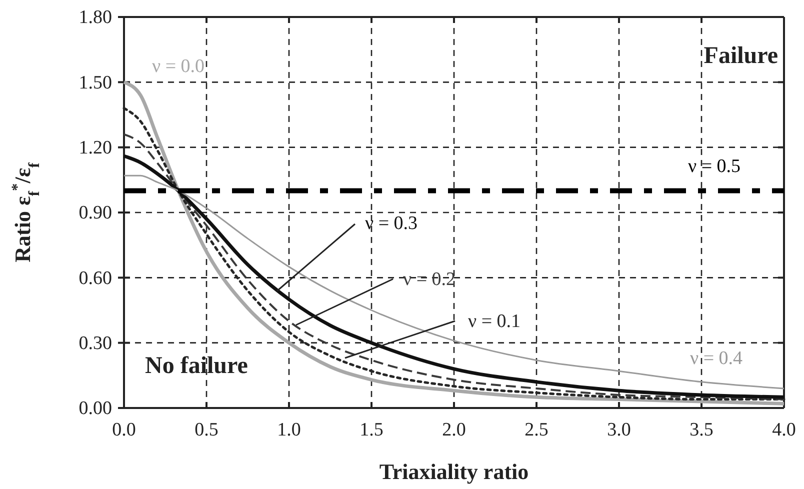 Image resolution: width=804 pixels, height=489 pixels. Describe the element at coordinates (494, 321) in the screenshot. I see `text: ν = 0.1` at that location.